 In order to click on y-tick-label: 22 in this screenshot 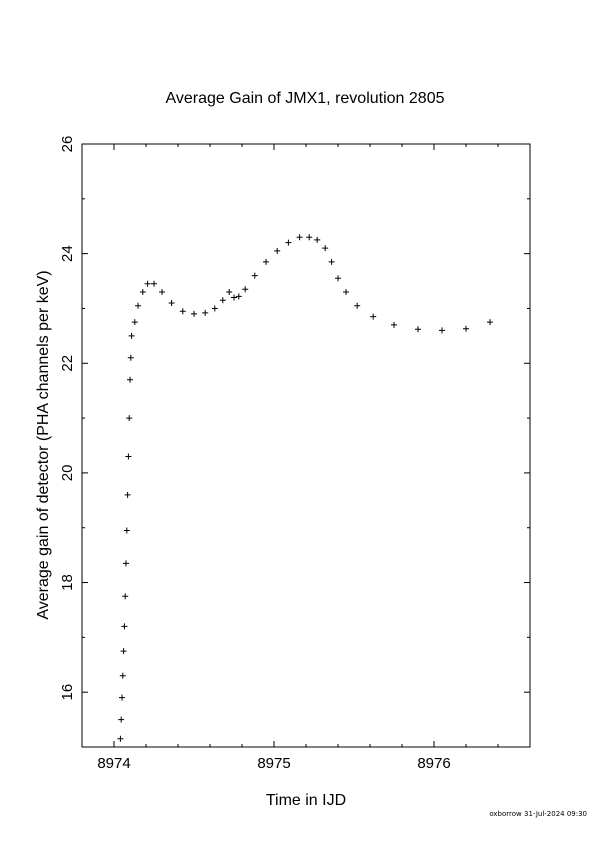, I will do `click(67, 363)`.